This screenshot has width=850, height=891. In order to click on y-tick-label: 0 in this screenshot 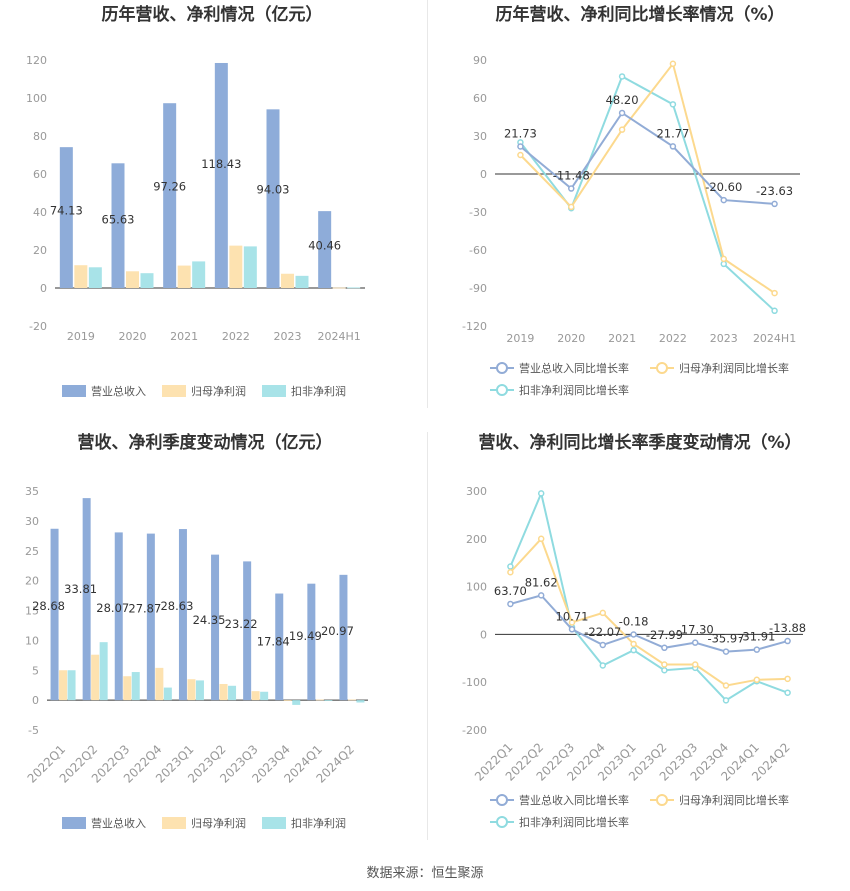, I will do `click(43, 288)`.